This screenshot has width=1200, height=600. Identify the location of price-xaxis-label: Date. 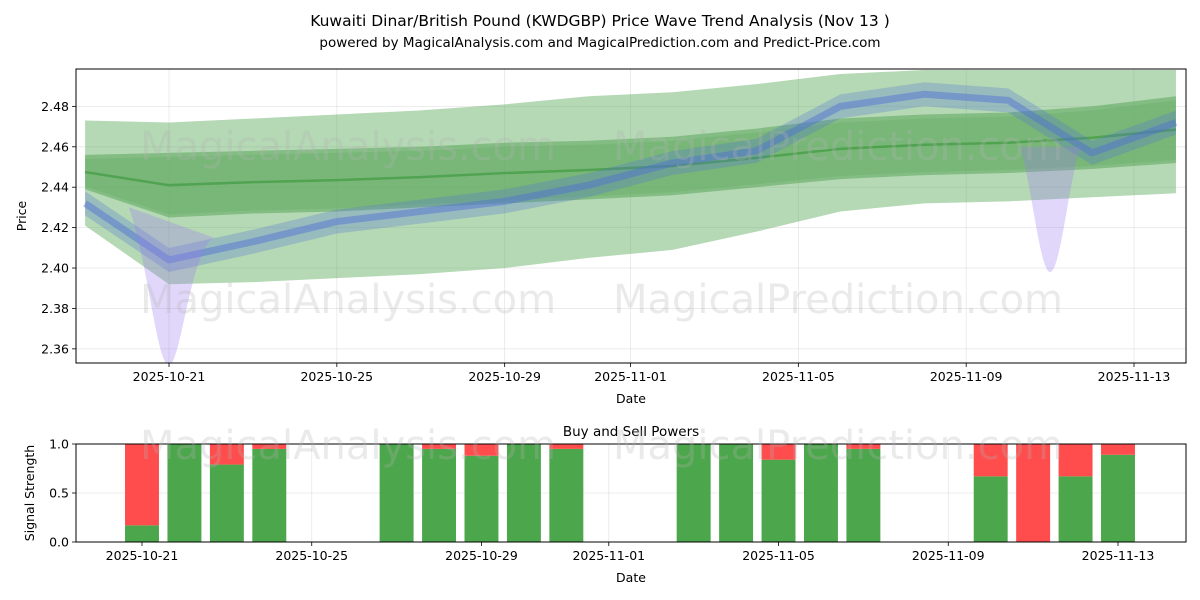
(631, 398).